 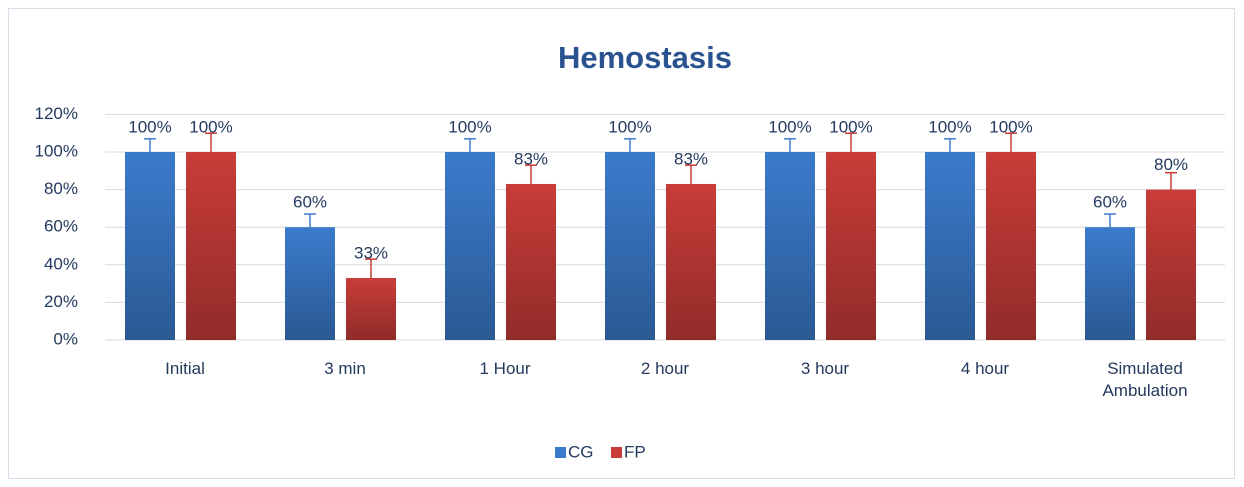 What do you see at coordinates (665, 368) in the screenshot?
I see `x-tick-label: 2 hour` at bounding box center [665, 368].